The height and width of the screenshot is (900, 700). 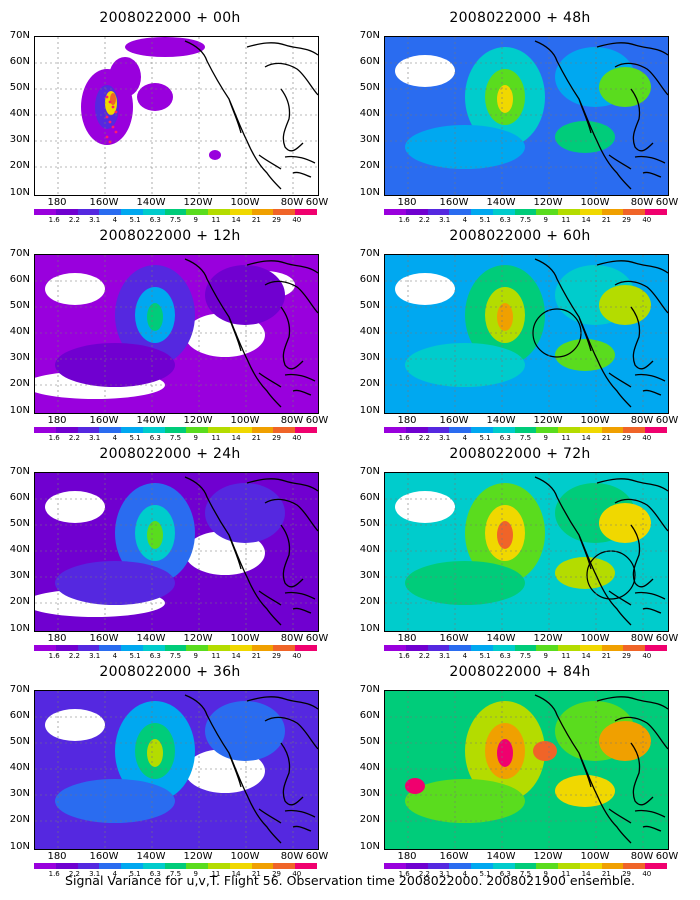 What do you see at coordinates (297, 656) in the screenshot?
I see `colorbar-label: 40` at bounding box center [297, 656].